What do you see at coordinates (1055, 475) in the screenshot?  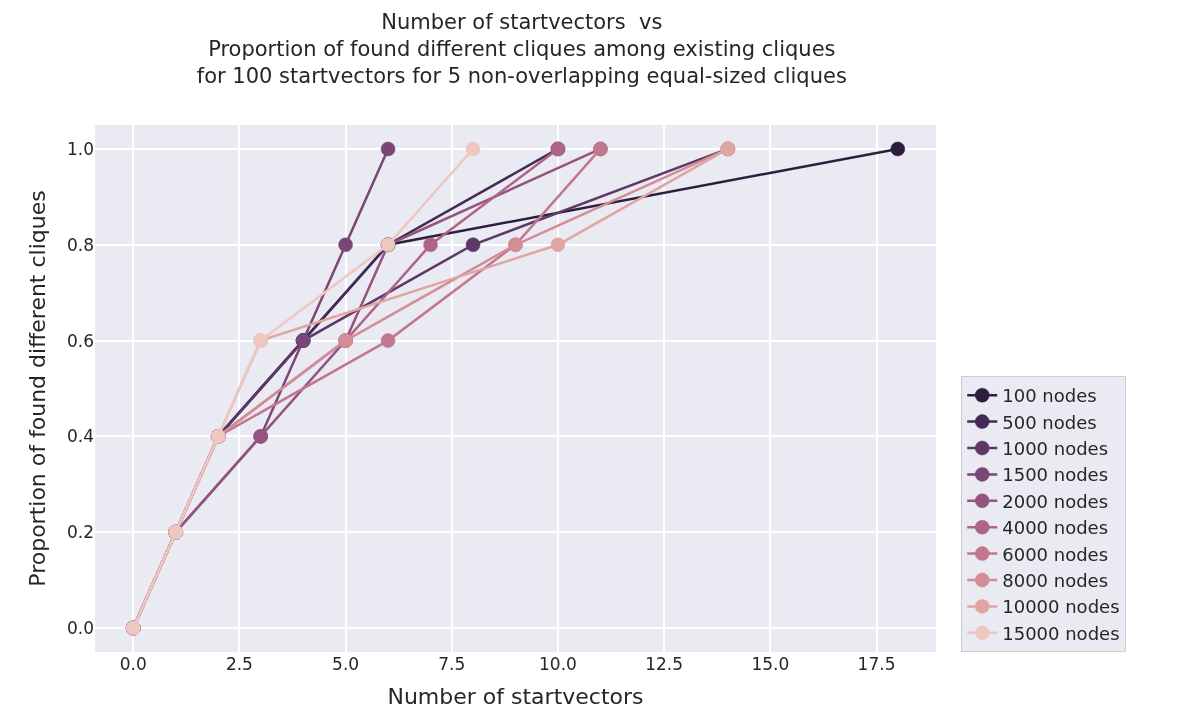 I see `legend-label: 1500 nodes` at bounding box center [1055, 475].